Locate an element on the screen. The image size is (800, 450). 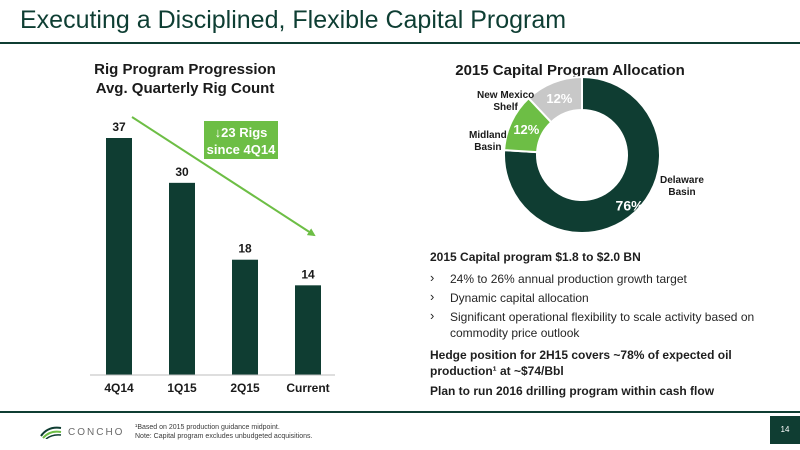
slice-label-delaware-basin: Delaware Basin is located at coordinates (682, 187).